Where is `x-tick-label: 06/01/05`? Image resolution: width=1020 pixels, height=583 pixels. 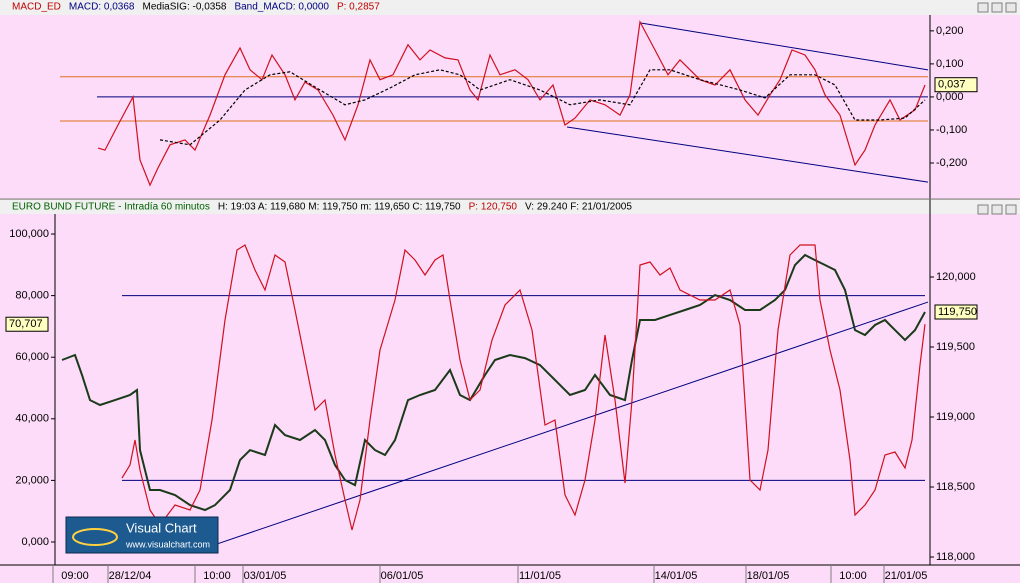
x-tick-label: 06/01/05 is located at coordinates (402, 576).